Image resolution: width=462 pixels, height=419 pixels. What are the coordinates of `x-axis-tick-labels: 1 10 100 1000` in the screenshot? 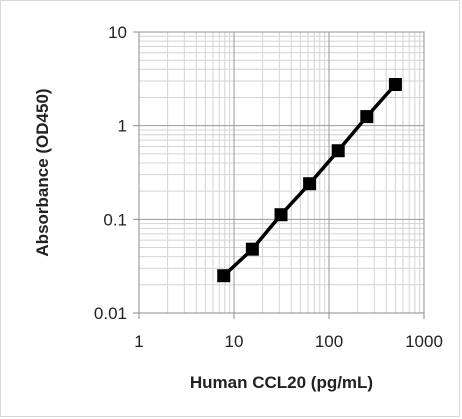 It's located at (288, 341).